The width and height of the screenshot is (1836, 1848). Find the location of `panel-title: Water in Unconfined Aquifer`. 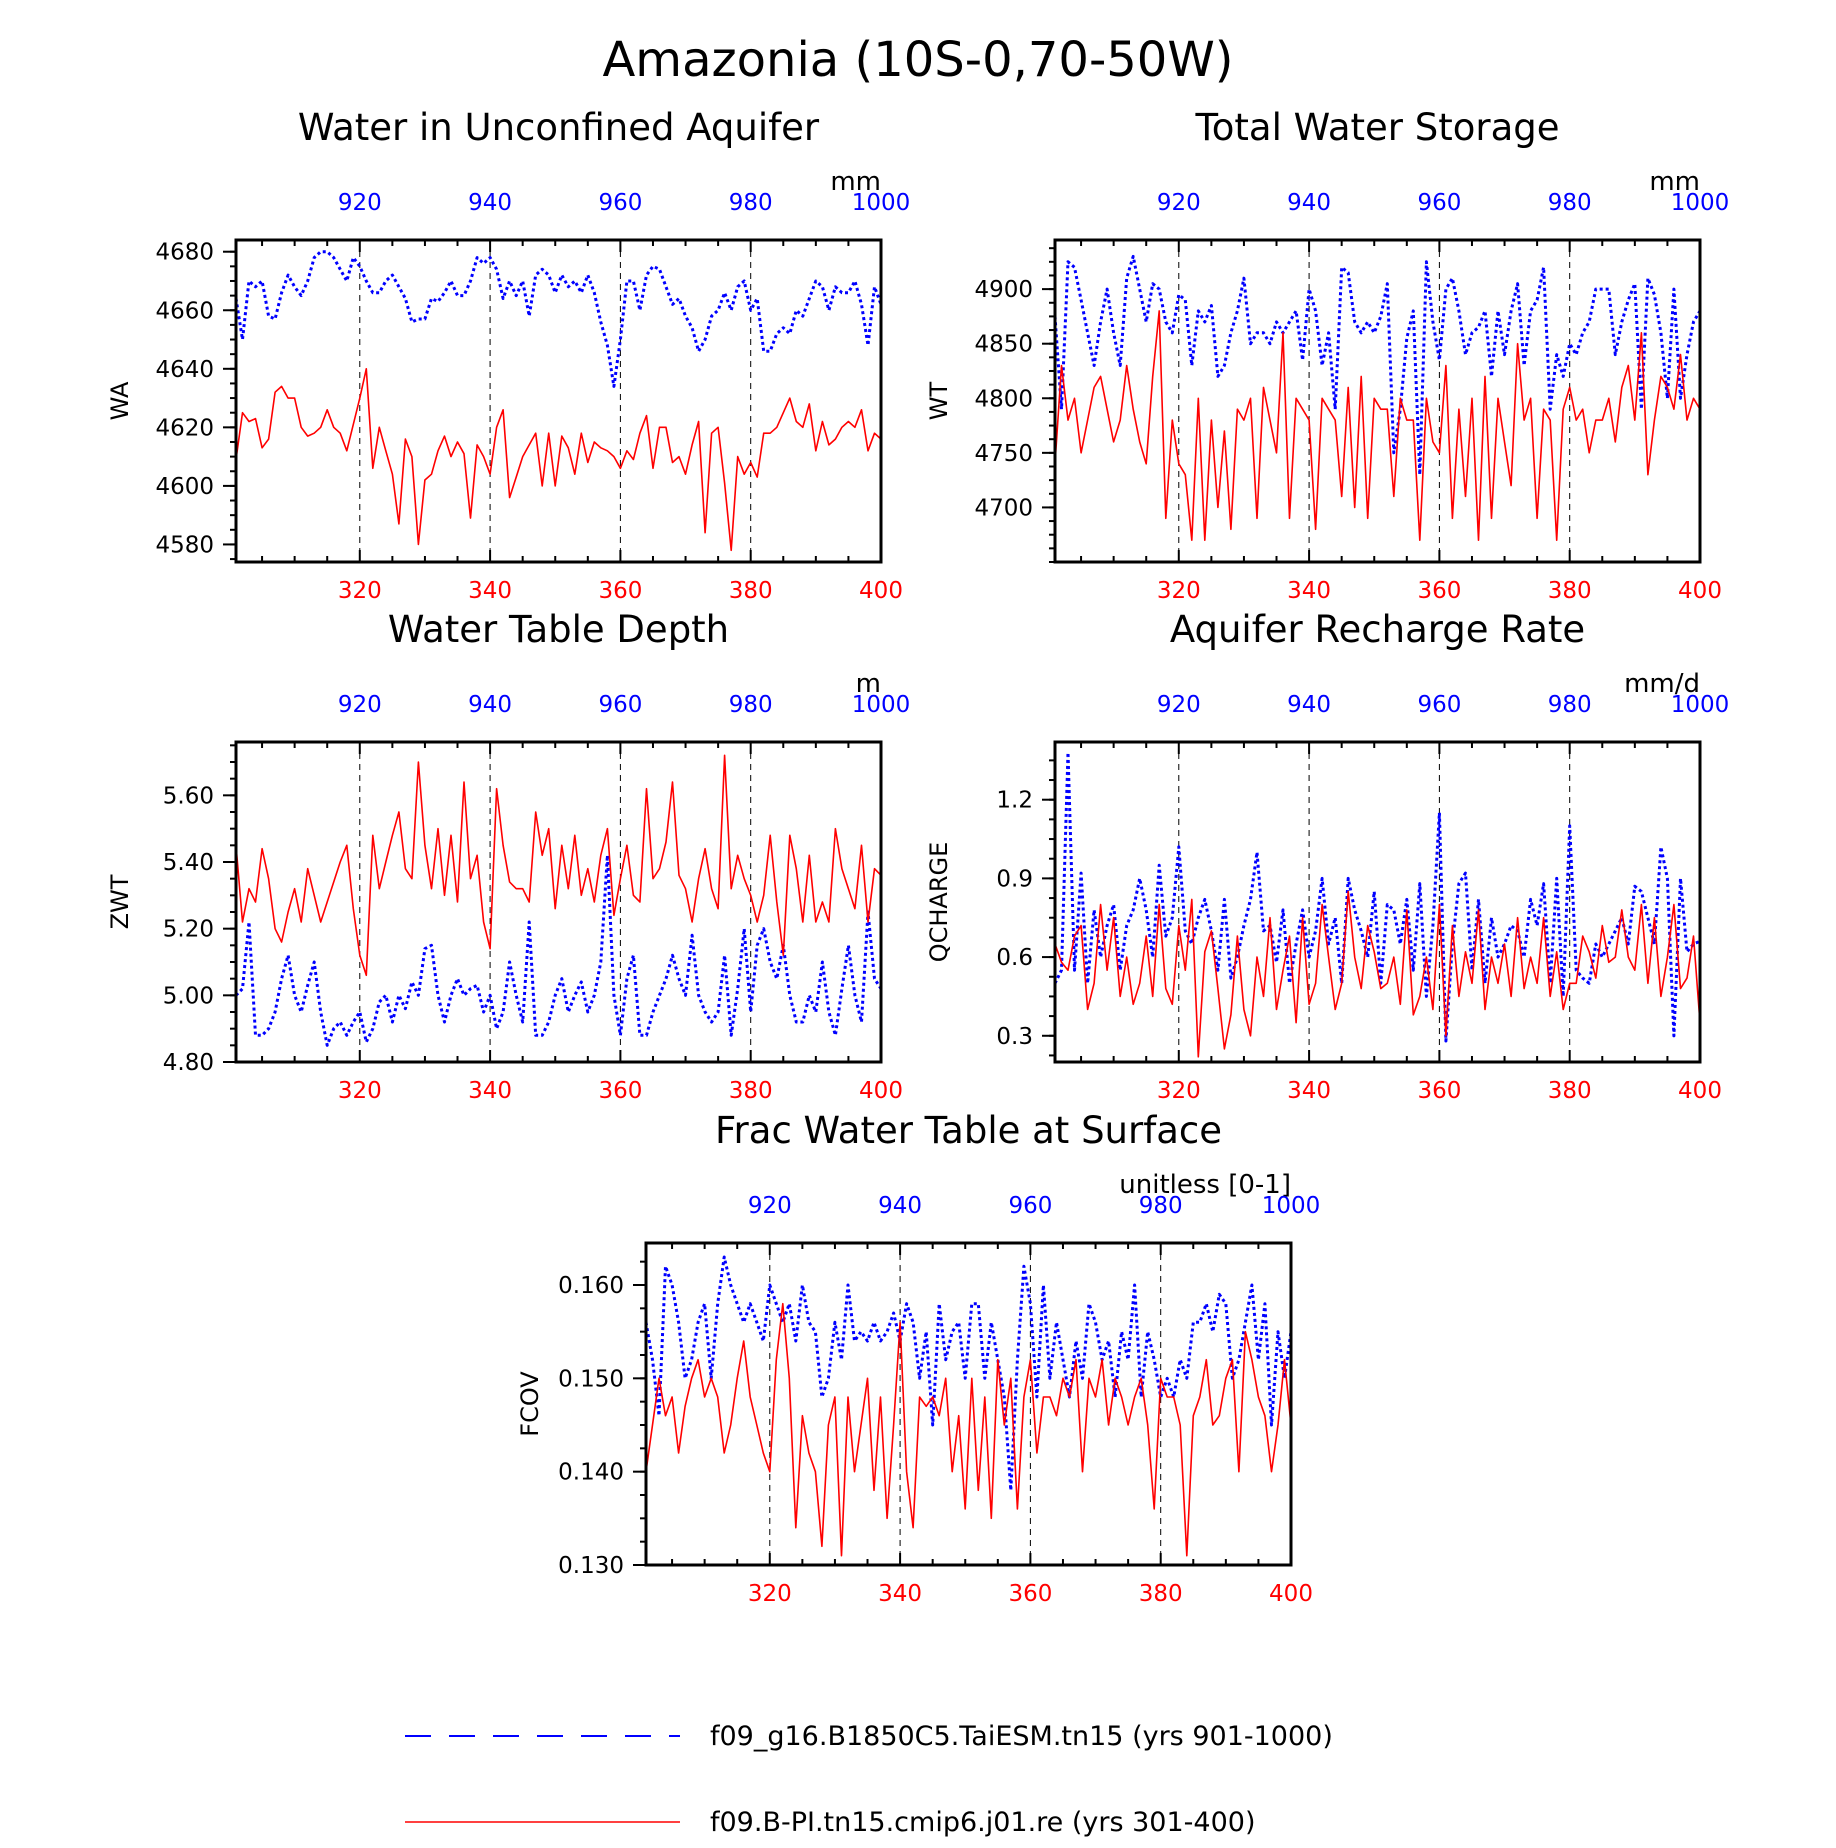

panel-title: Water in Unconfined Aquifer is located at coordinates (559, 127).